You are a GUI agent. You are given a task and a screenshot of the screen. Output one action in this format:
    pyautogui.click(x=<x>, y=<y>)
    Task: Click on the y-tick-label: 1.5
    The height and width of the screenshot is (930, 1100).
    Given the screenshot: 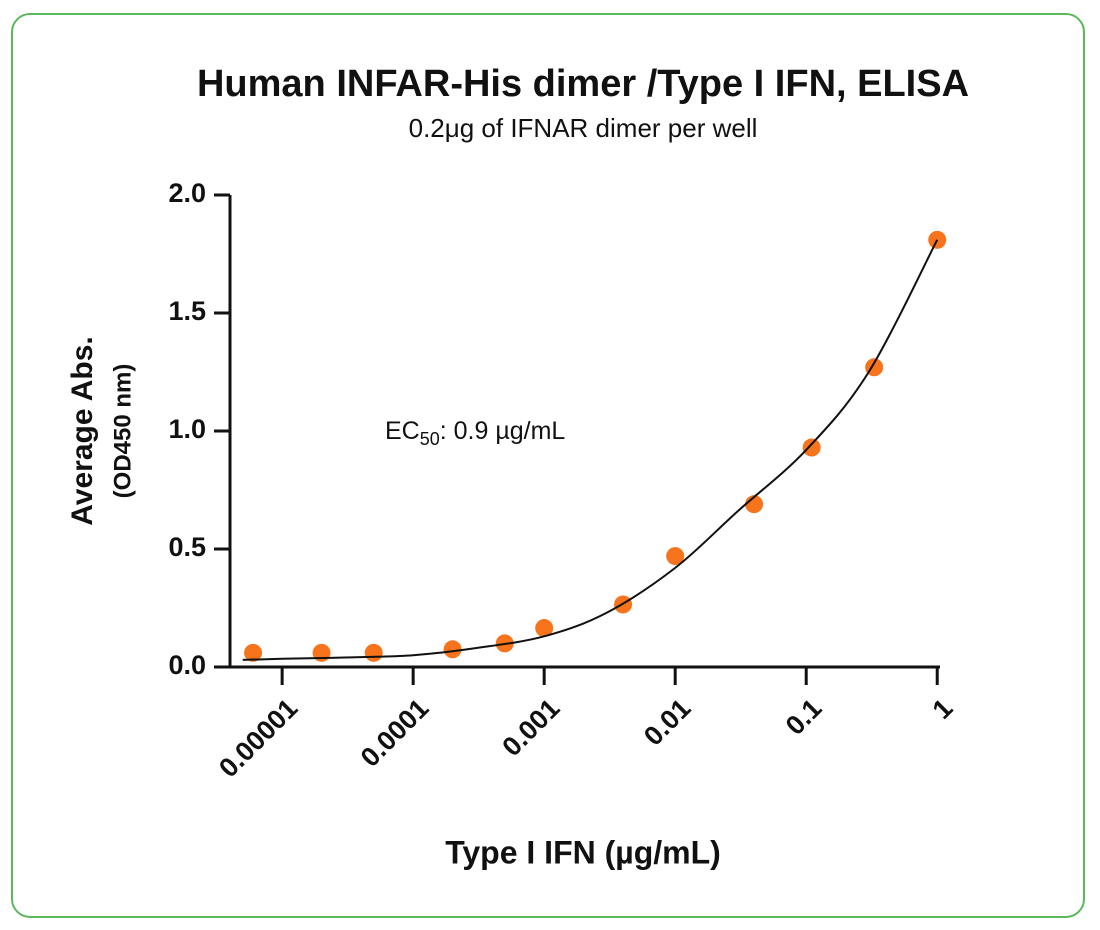 What is the action you would take?
    pyautogui.click(x=187, y=311)
    